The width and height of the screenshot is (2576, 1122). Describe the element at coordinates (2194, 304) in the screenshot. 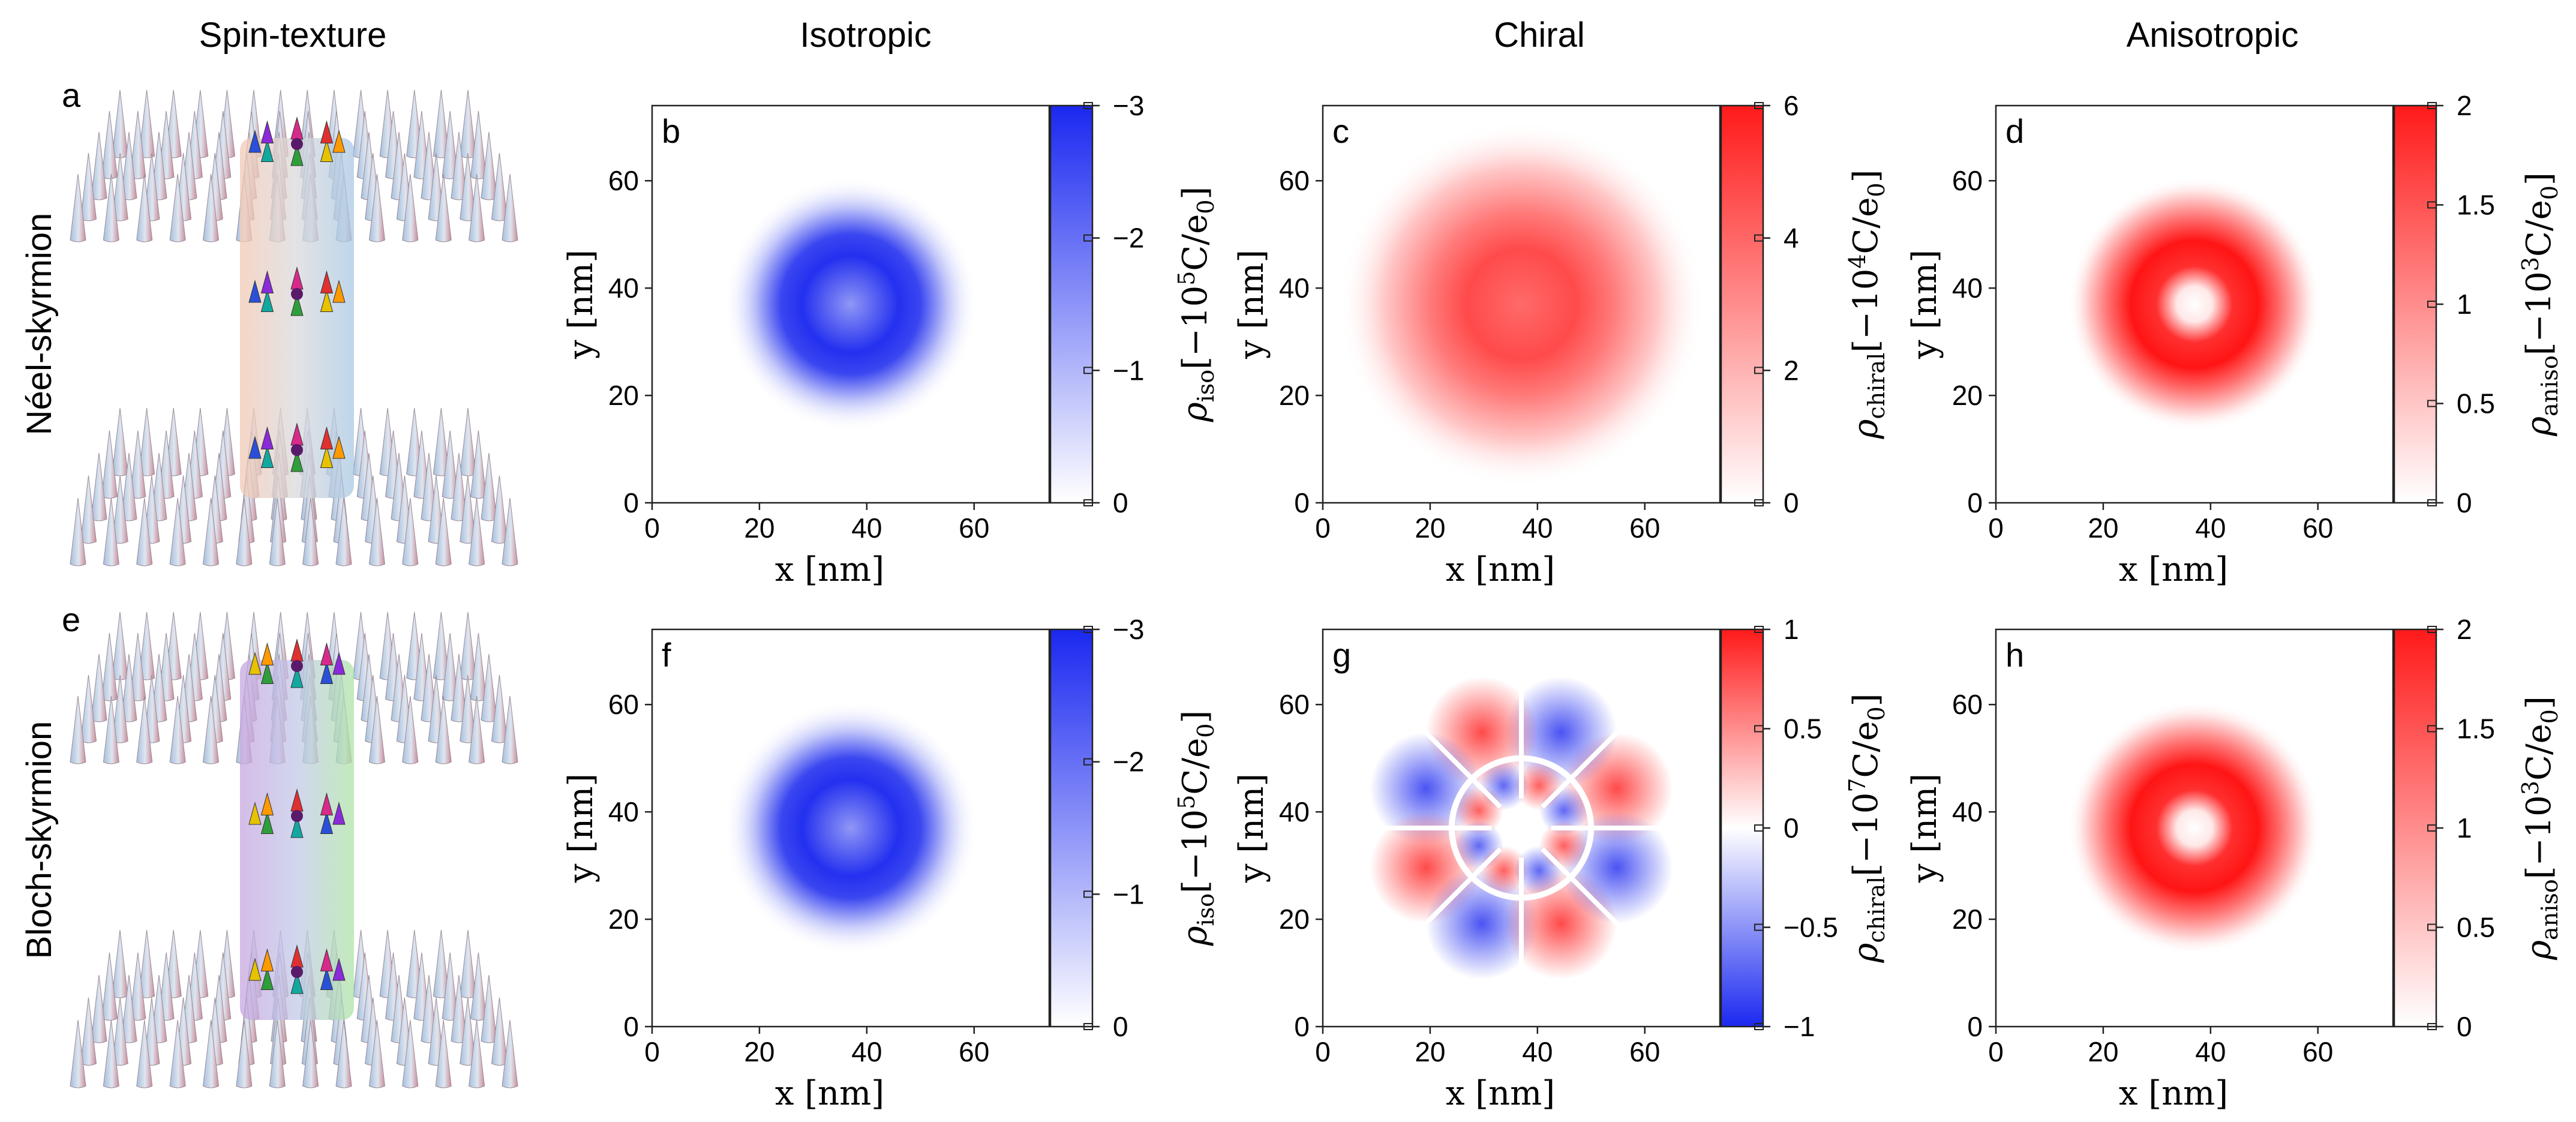

I see `density-ring` at that location.